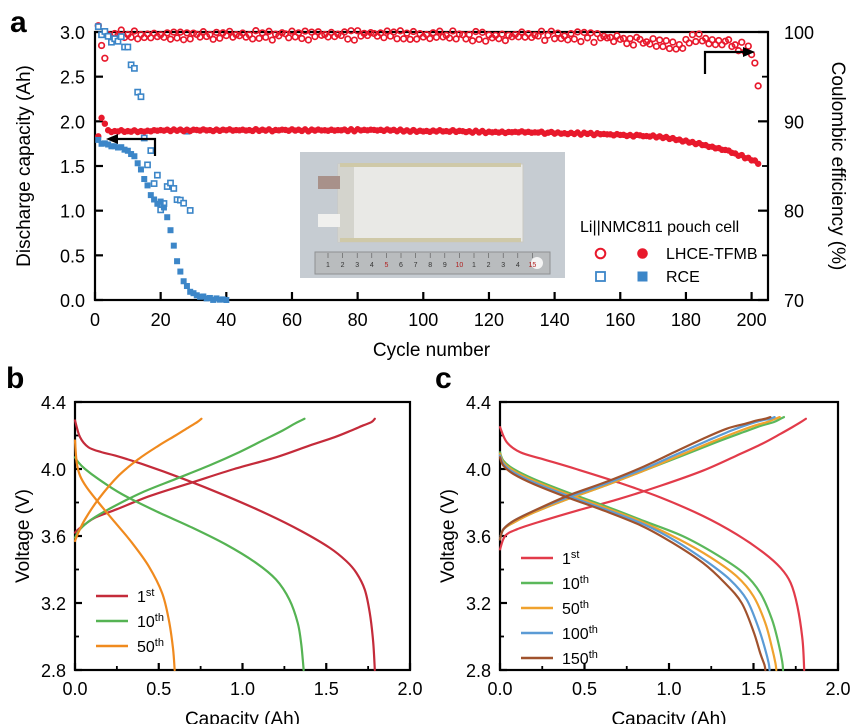  I want to click on panel-a-letter: a, so click(18, 22).